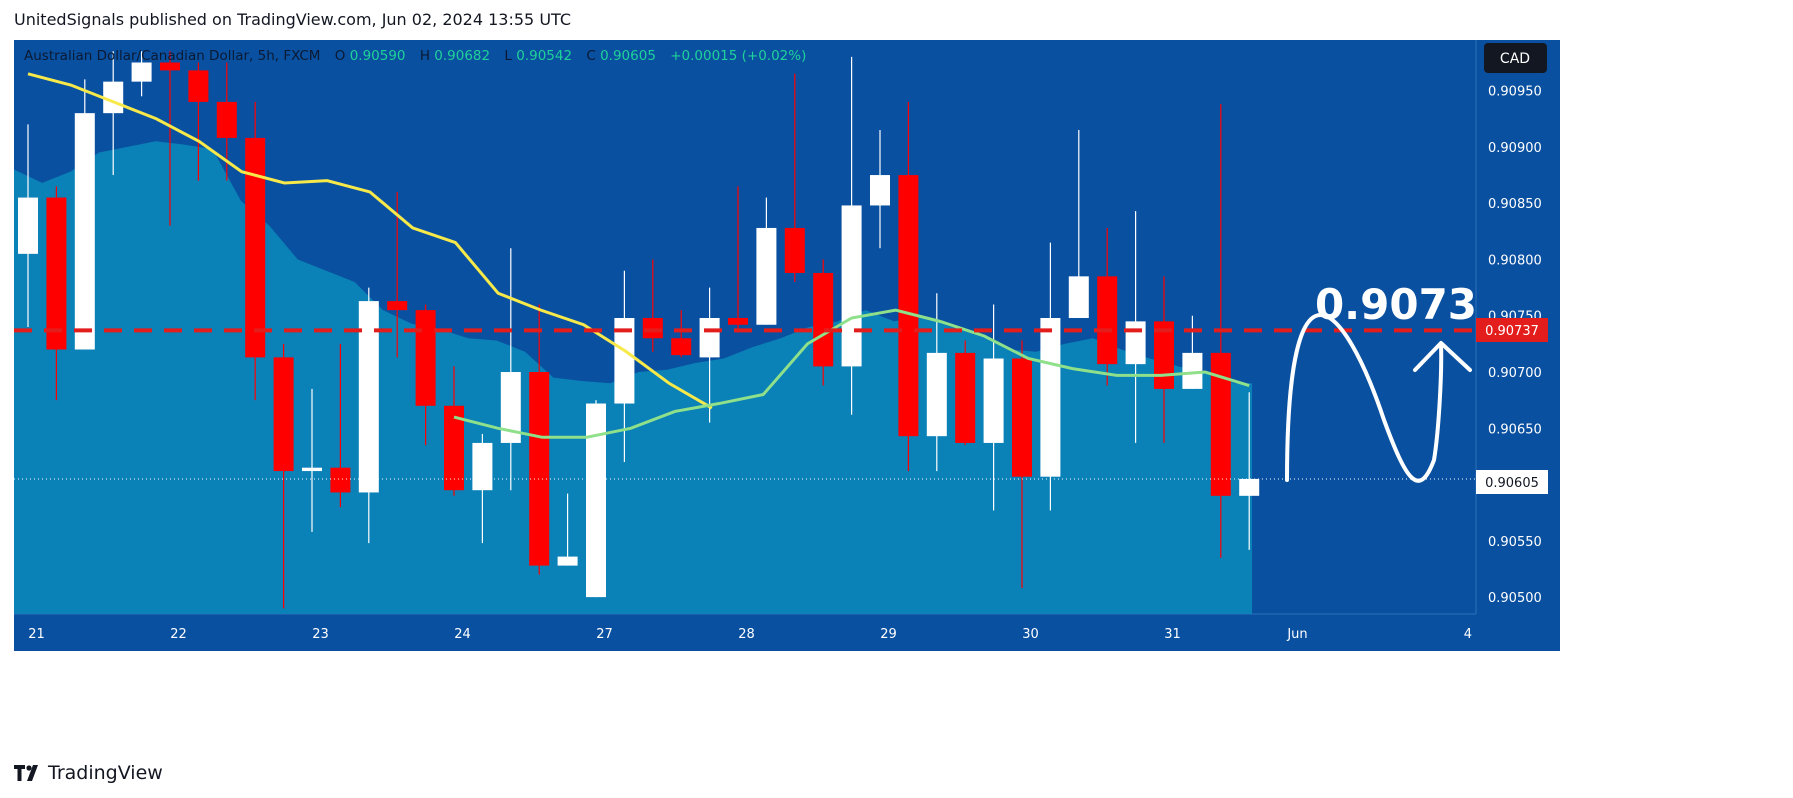 This screenshot has width=1793, height=798. I want to click on y-tick-label: 0.90700, so click(1515, 373).